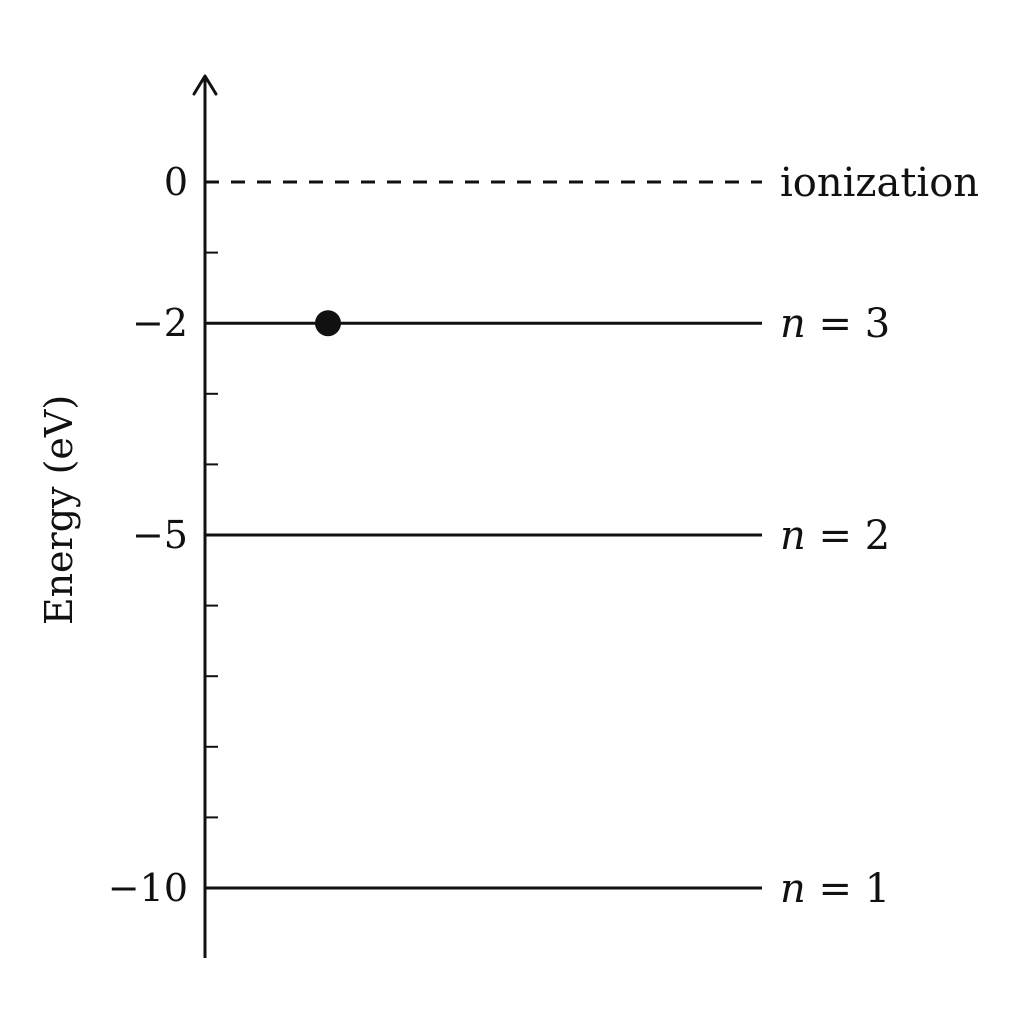  I want to click on tick-labels: 0 −2 −5 −10, so click(148, 535).